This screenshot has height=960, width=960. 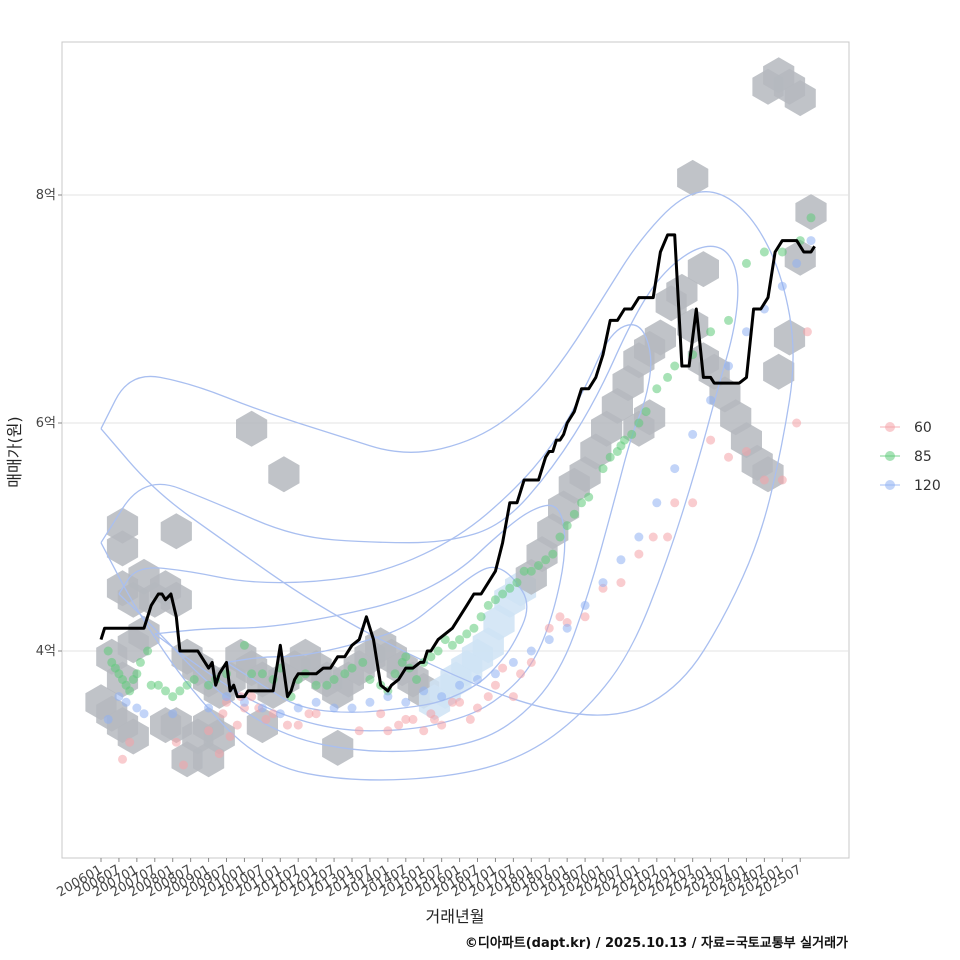 What do you see at coordinates (14, 451) in the screenshot?
I see `y-axis-title: 매매가(원)` at bounding box center [14, 451].